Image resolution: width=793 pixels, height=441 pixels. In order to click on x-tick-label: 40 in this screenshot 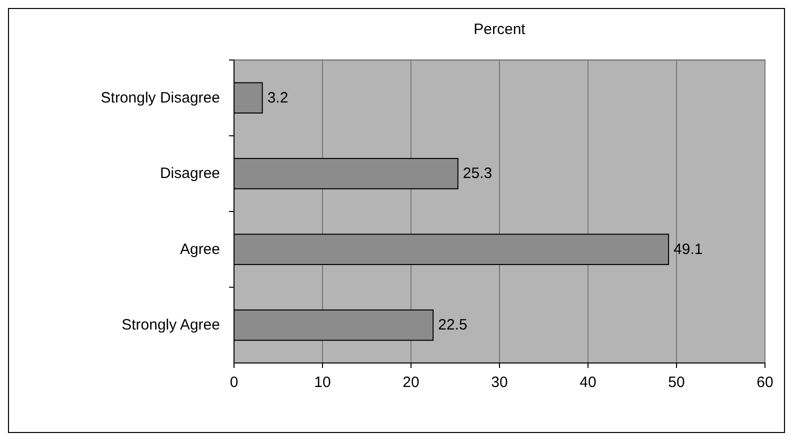, I will do `click(588, 382)`.